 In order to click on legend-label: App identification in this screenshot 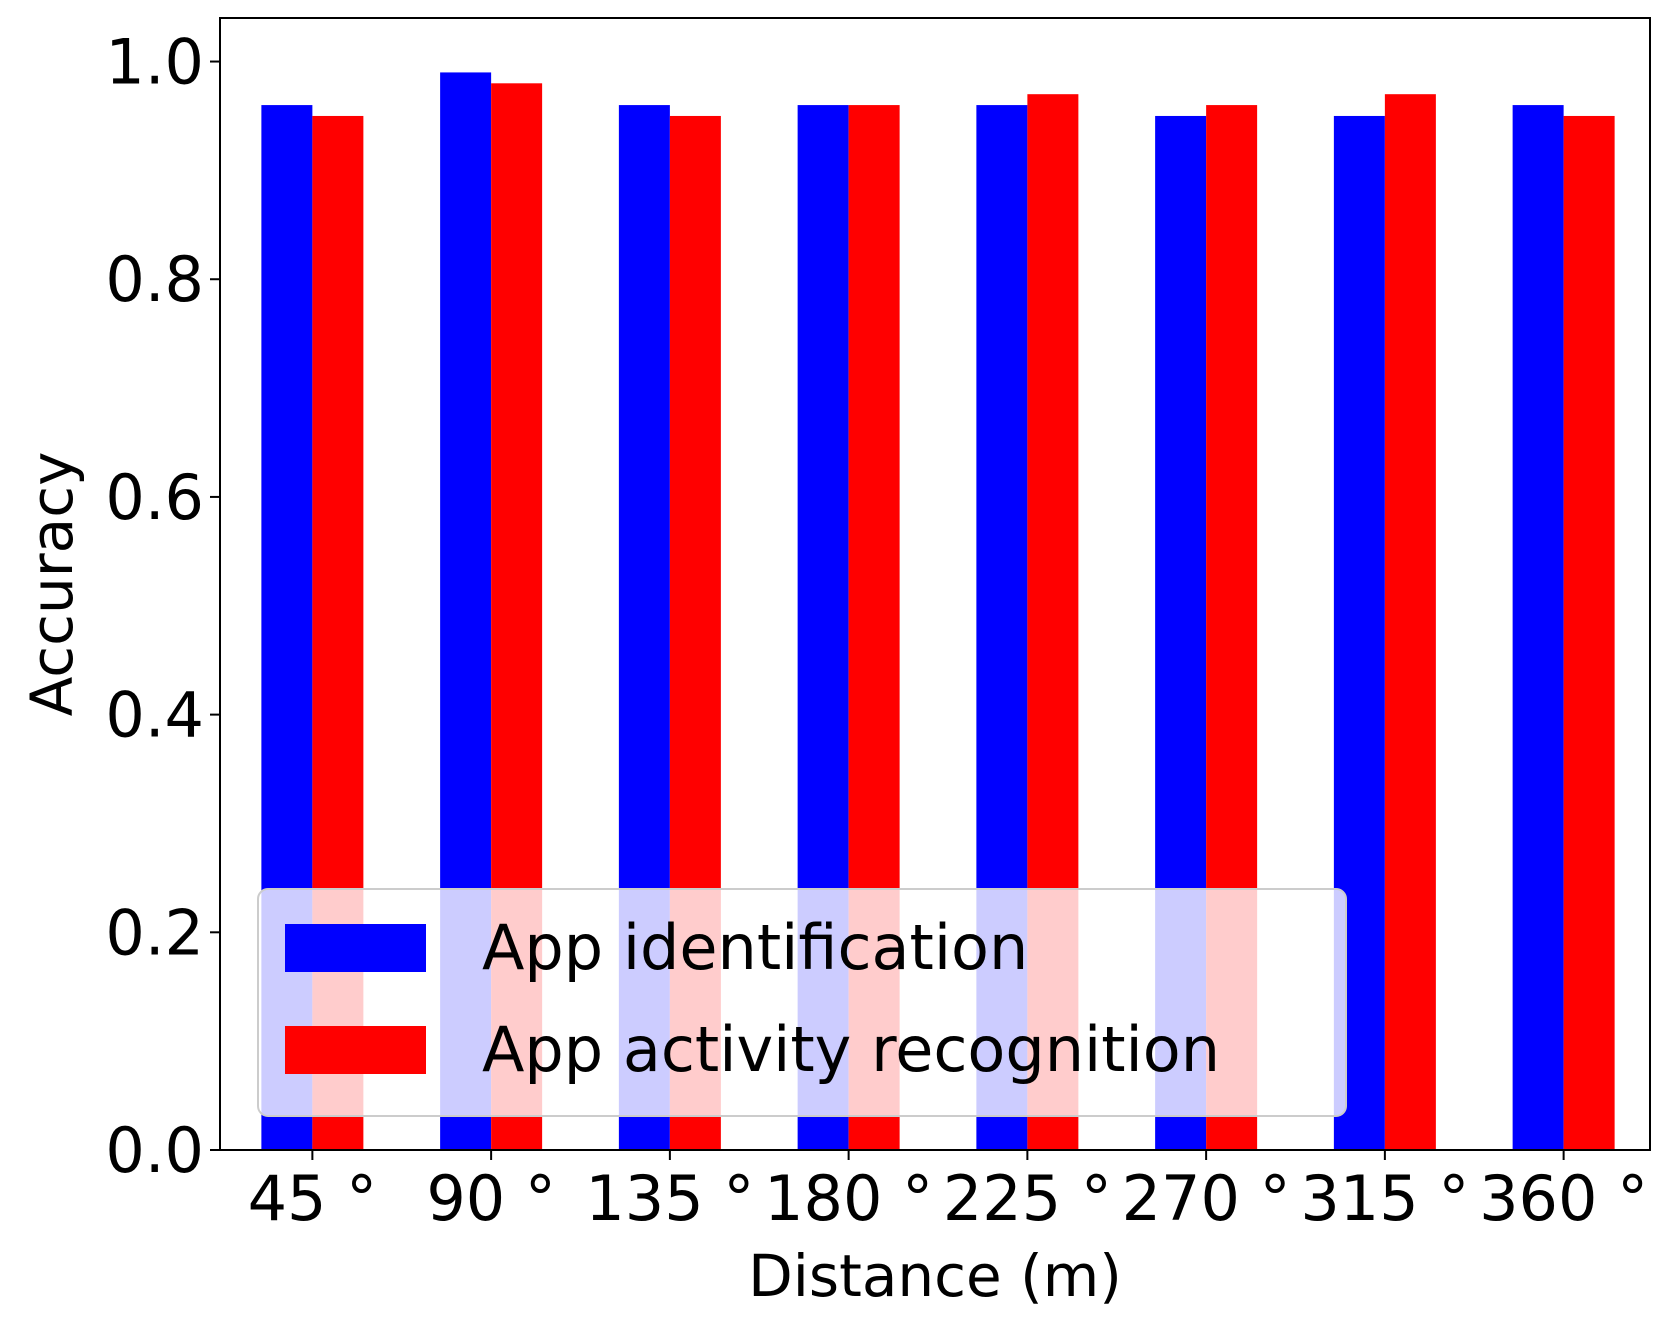, I will do `click(755, 947)`.